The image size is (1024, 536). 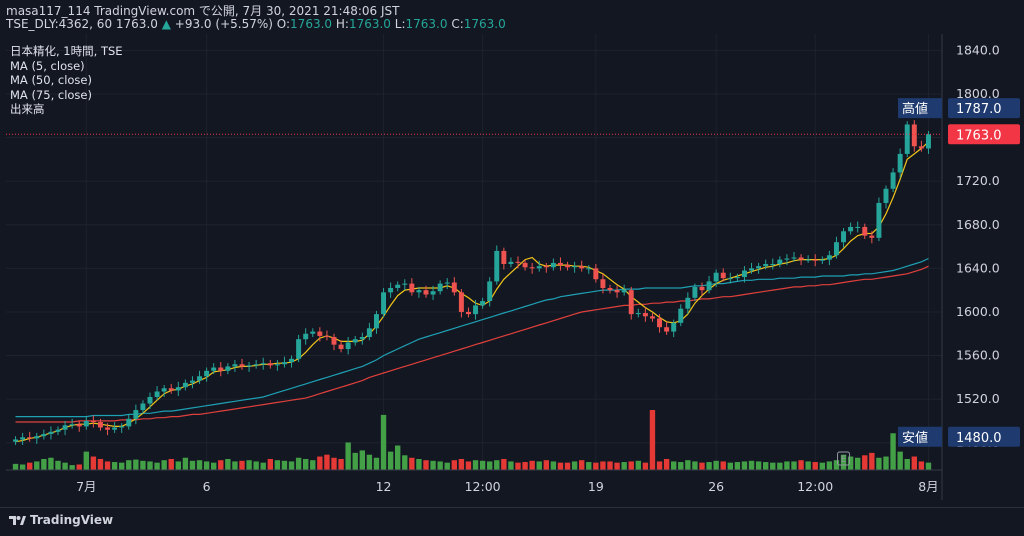 What do you see at coordinates (51, 94) in the screenshot?
I see `legend-ma75: MA (75, close)` at bounding box center [51, 94].